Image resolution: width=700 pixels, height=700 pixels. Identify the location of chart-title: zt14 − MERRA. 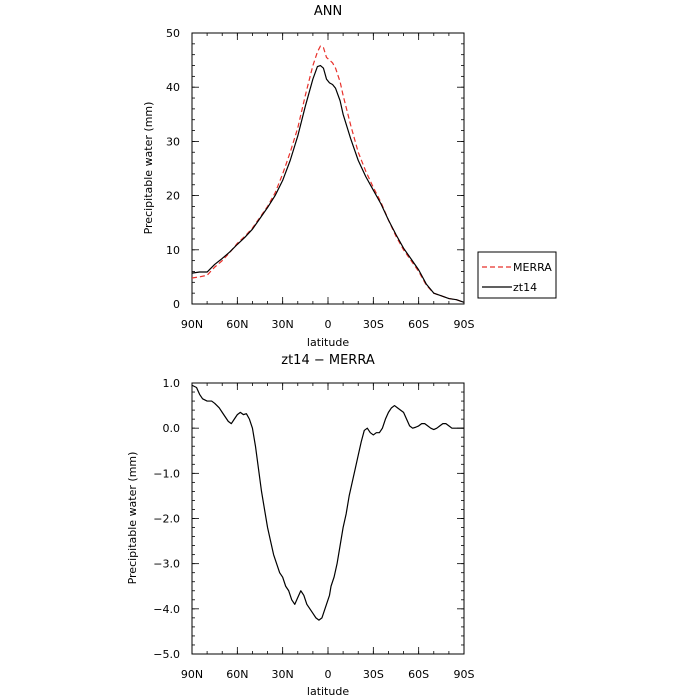
(328, 360).